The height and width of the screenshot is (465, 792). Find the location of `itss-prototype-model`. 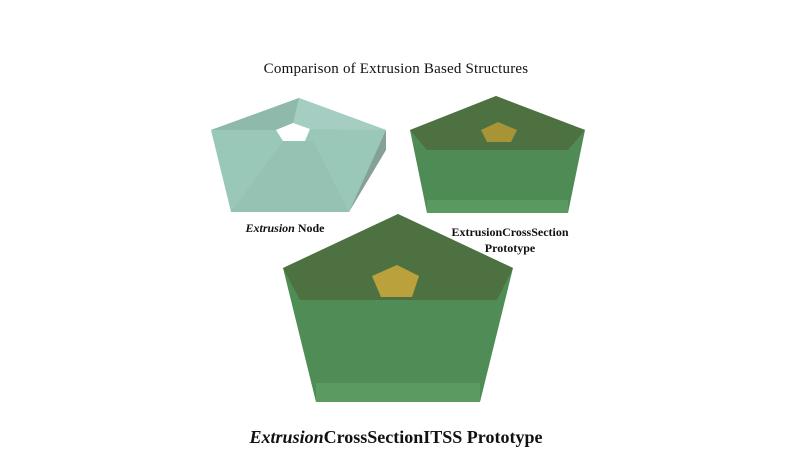

itss-prototype-model is located at coordinates (398, 308).